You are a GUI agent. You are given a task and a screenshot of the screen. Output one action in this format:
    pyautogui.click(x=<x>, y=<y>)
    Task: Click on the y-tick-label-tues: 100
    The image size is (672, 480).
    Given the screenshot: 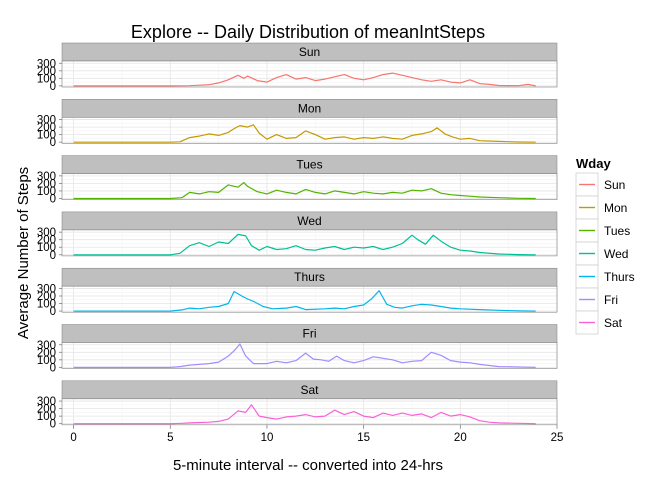 What is the action you would take?
    pyautogui.click(x=46, y=192)
    